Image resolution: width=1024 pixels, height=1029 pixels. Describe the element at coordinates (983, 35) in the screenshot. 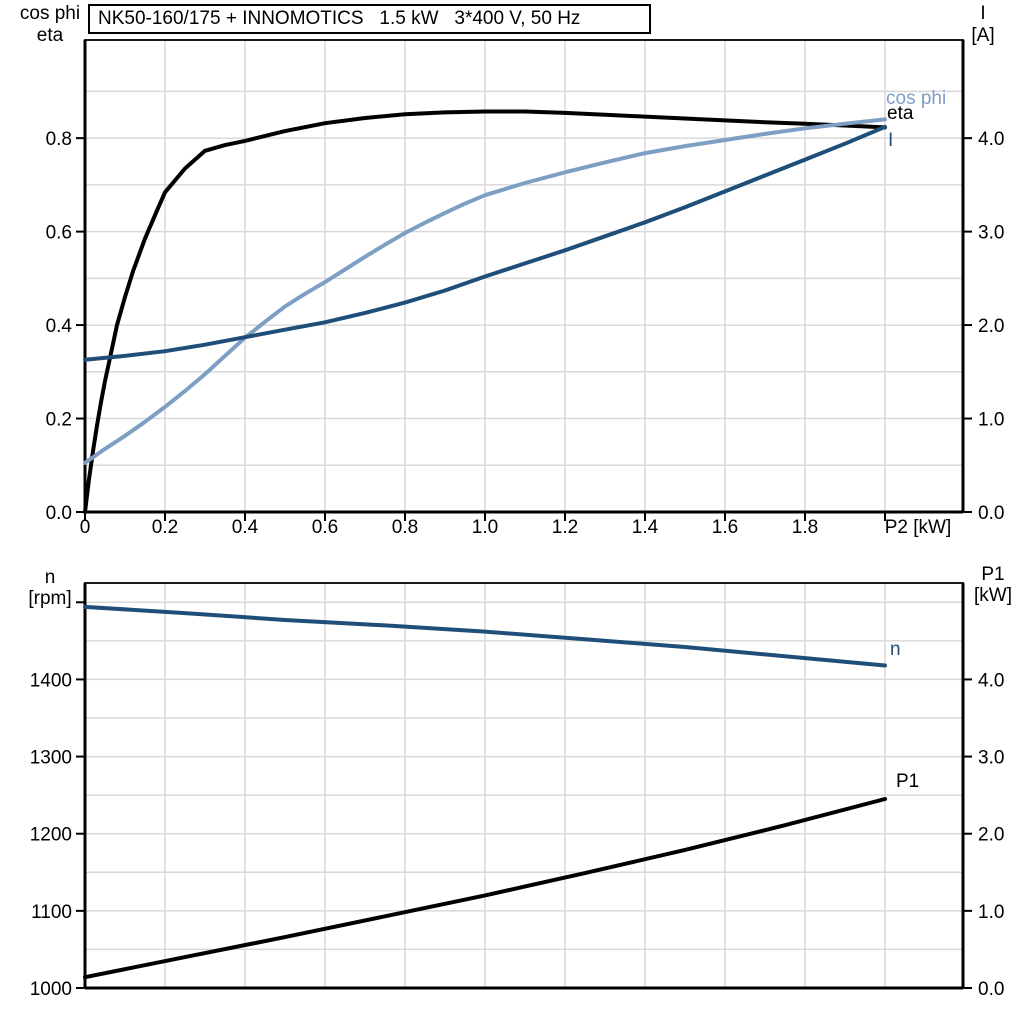

I see `top-right-axis-header-ampere-unit: [A]` at that location.